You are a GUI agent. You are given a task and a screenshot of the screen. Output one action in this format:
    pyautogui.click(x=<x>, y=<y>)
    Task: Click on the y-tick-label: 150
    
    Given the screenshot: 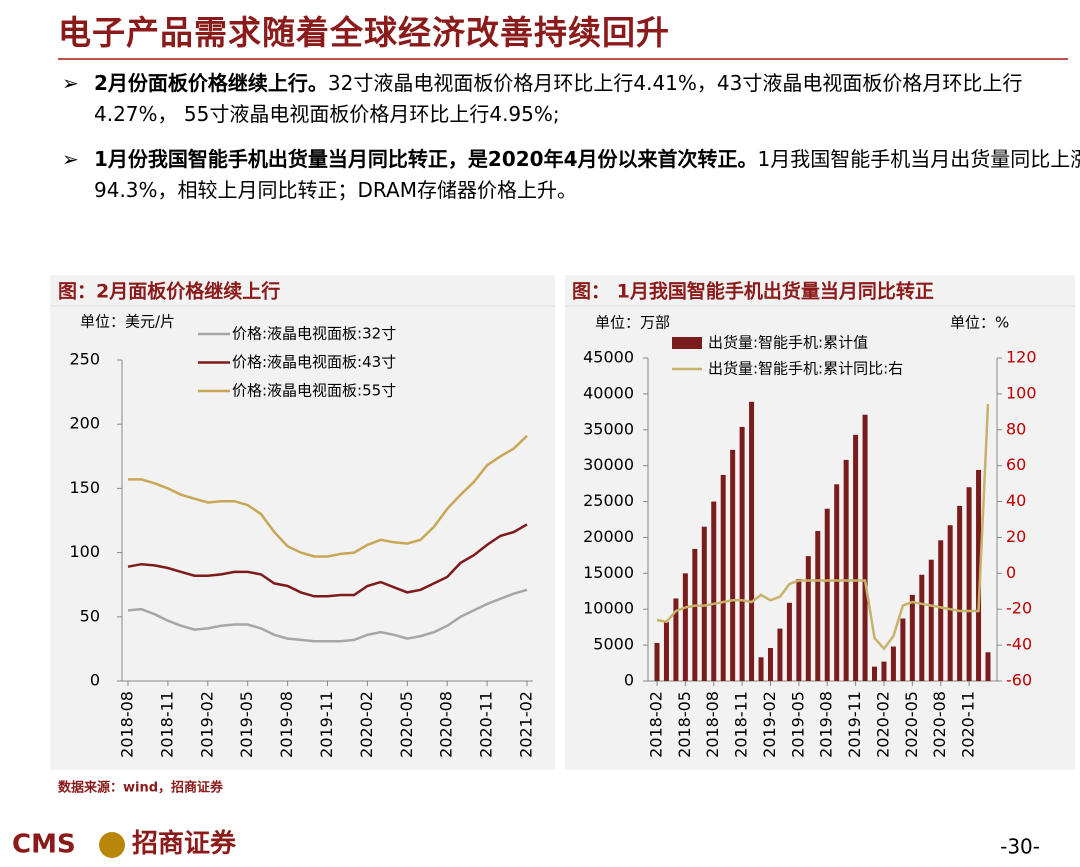 What is the action you would take?
    pyautogui.click(x=84, y=487)
    